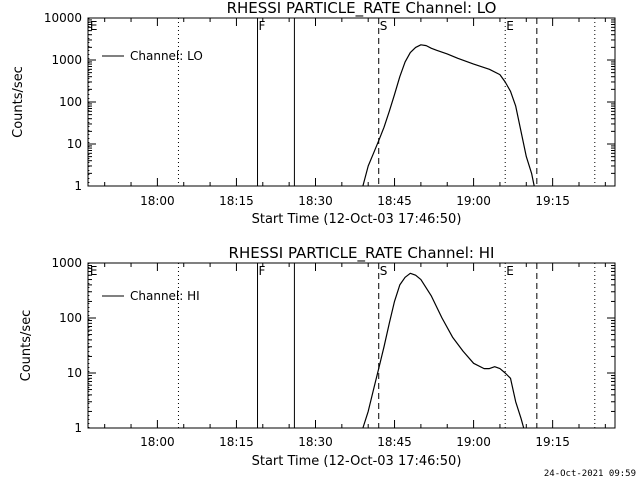  Describe the element at coordinates (362, 253) in the screenshot. I see `chart-title: RHESSI PARTICLE_RATE Channel: HI` at that location.